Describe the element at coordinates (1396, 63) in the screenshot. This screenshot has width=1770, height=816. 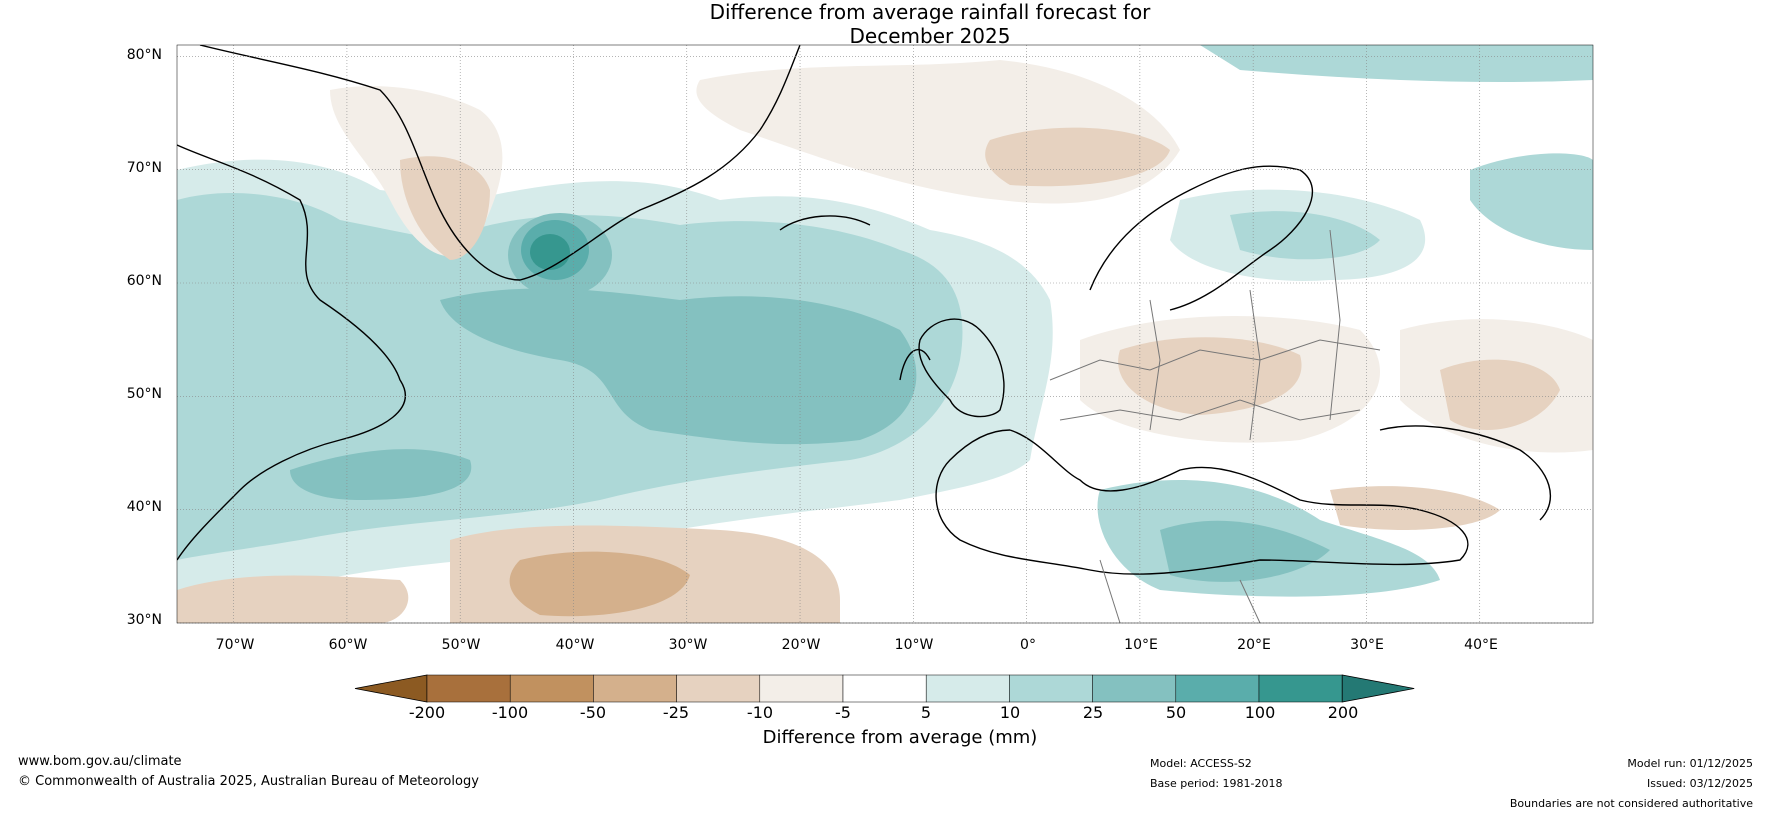
I see `contour-arctic-teal` at that location.